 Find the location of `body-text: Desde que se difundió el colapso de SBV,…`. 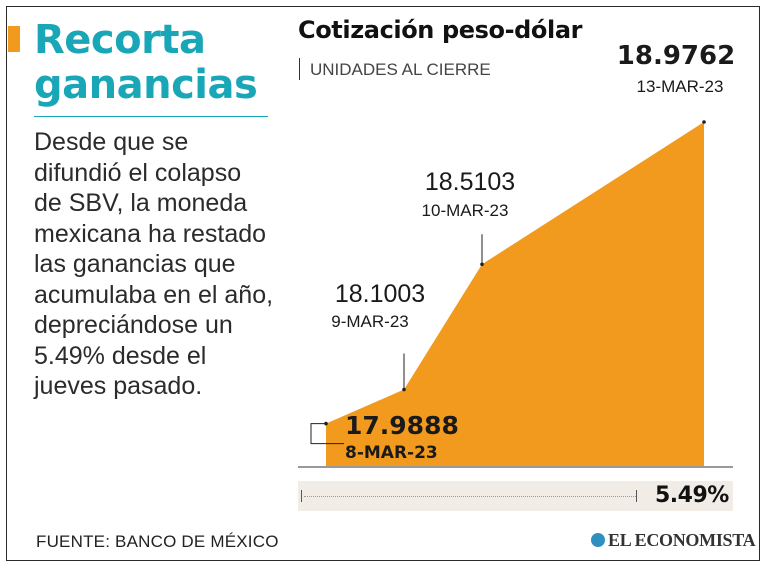

body-text: Desde que se difundió el colapso de SBV,… is located at coordinates (154, 264).